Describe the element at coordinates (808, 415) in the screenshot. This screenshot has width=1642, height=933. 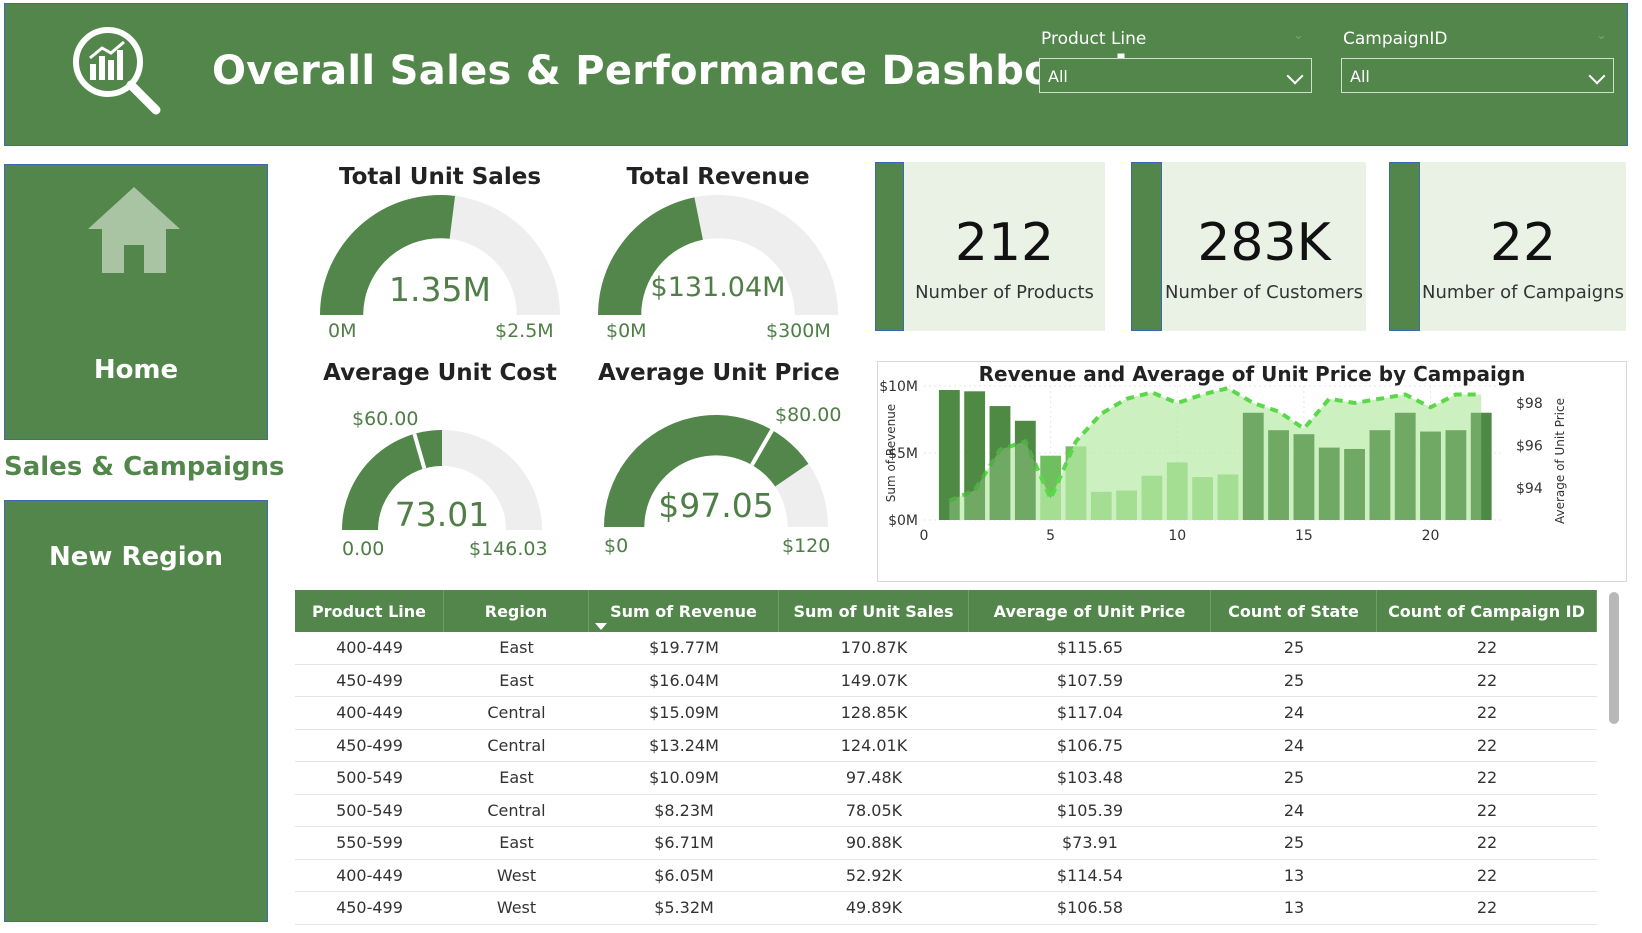
I see `gauge-target-unit-price: $80.00` at that location.